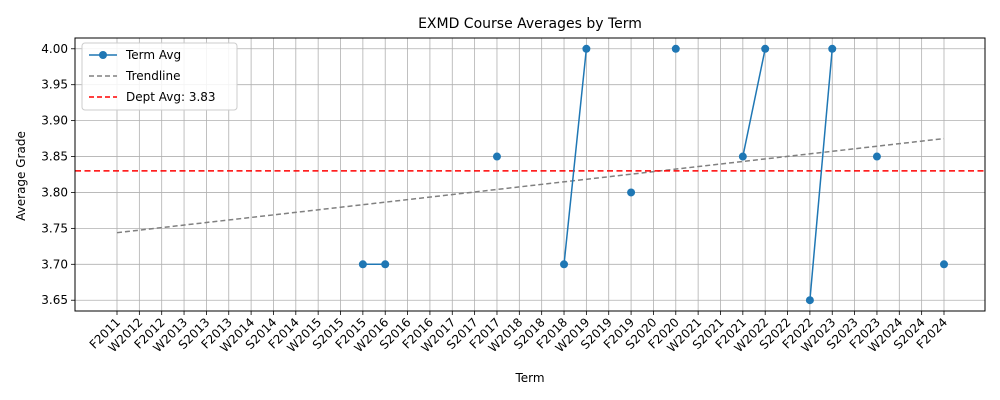 This screenshot has height=400, width=1000. What do you see at coordinates (171, 97) in the screenshot?
I see `legend-label: Dept Avg: 3.83` at bounding box center [171, 97].